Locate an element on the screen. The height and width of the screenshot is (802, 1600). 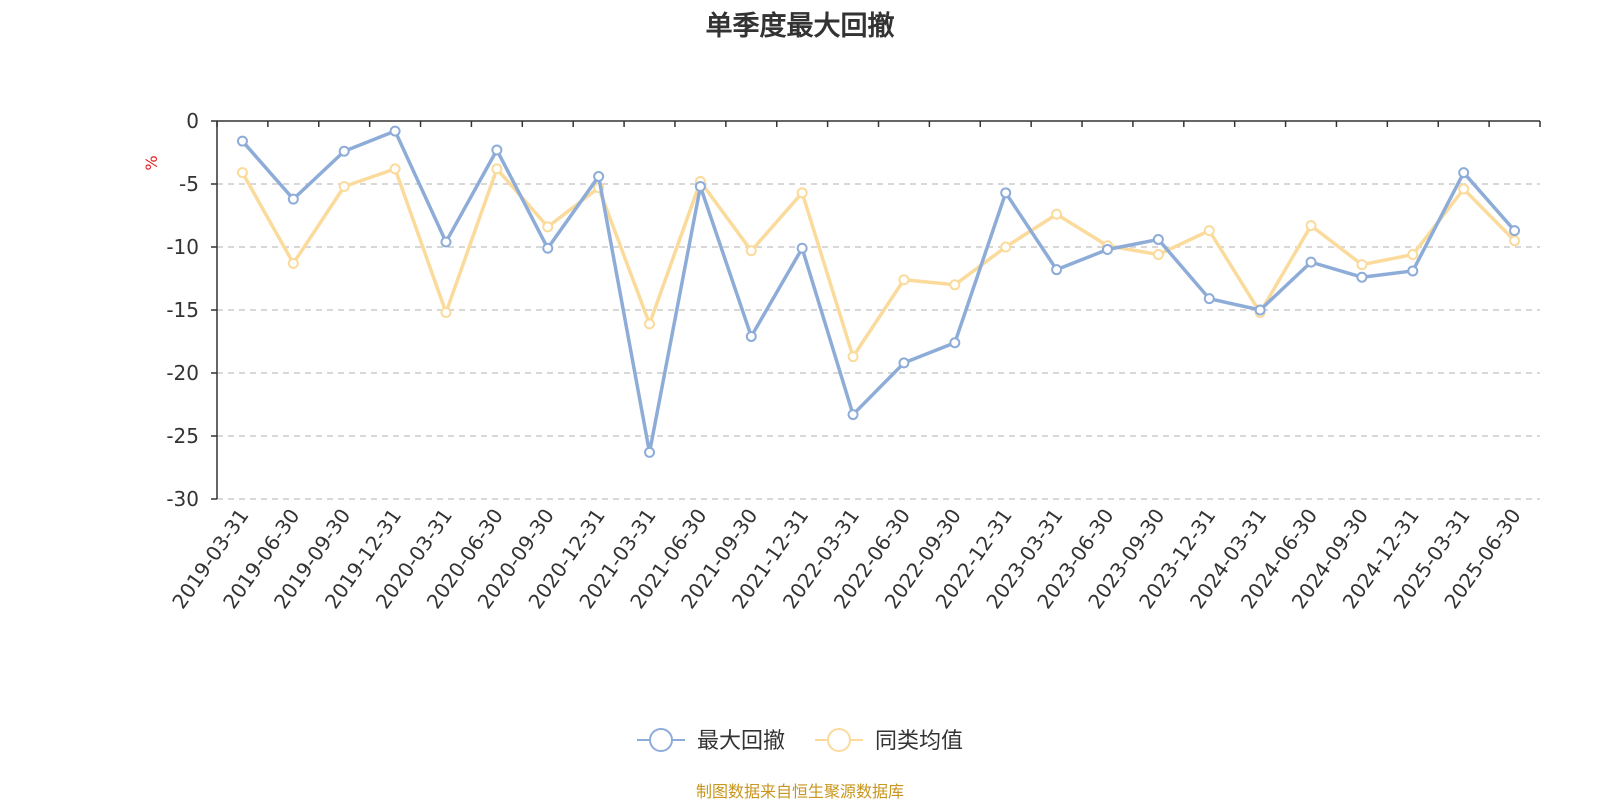
legend-item: 同类均值 is located at coordinates (889, 741).